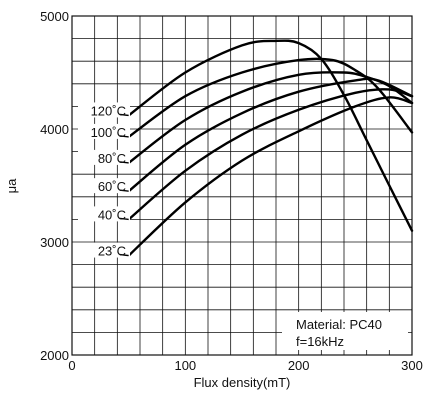 This screenshot has height=394, width=423. What do you see at coordinates (320, 341) in the screenshot?
I see `annotation-frequency: f=16kHz` at bounding box center [320, 341].